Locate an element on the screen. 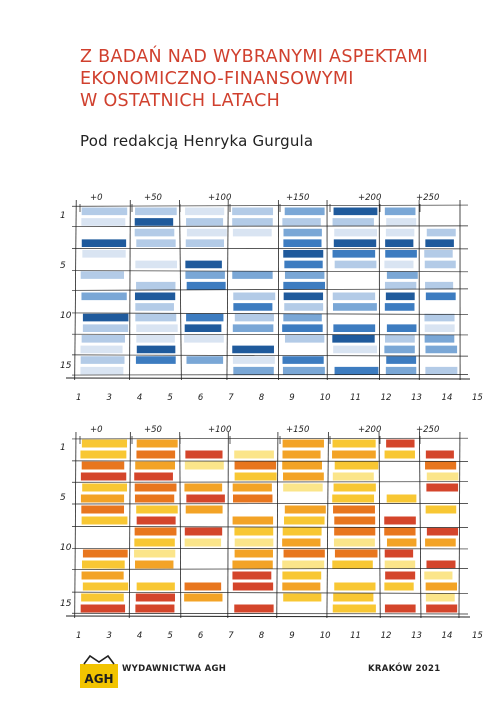 The image size is (500, 728). bottom-axis-label: 1 is located at coordinates (78, 636).